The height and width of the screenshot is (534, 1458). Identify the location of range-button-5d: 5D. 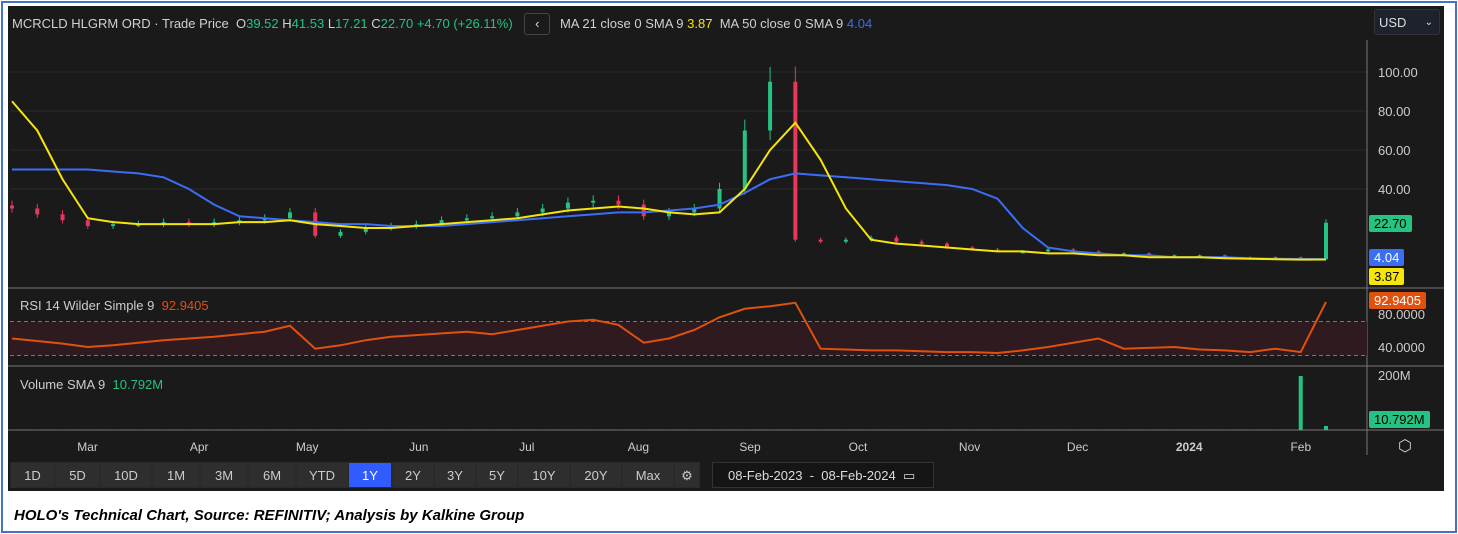
(77, 475).